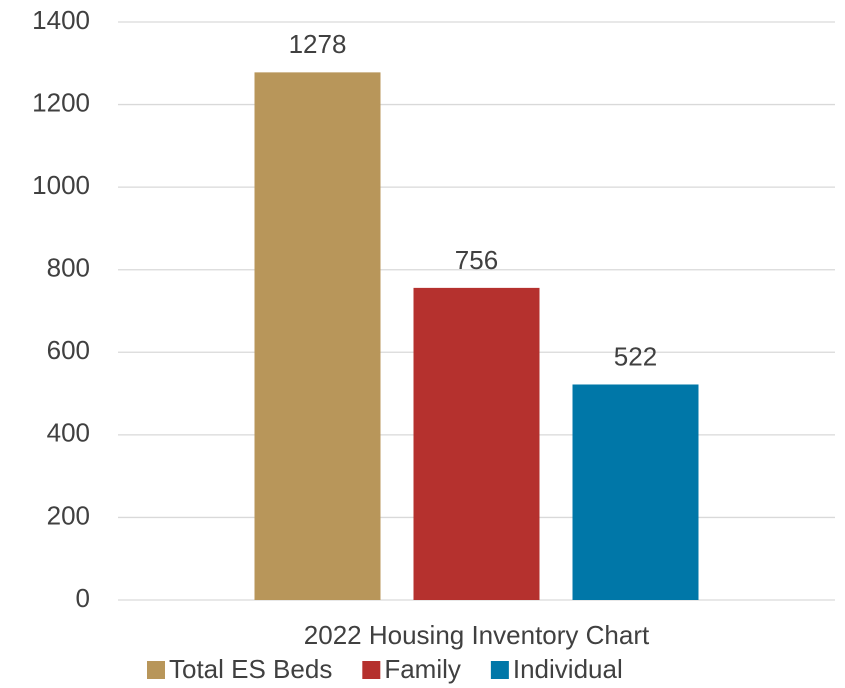 The width and height of the screenshot is (845, 688). Describe the element at coordinates (61, 20) in the screenshot. I see `y-tick-label: 1400` at that location.